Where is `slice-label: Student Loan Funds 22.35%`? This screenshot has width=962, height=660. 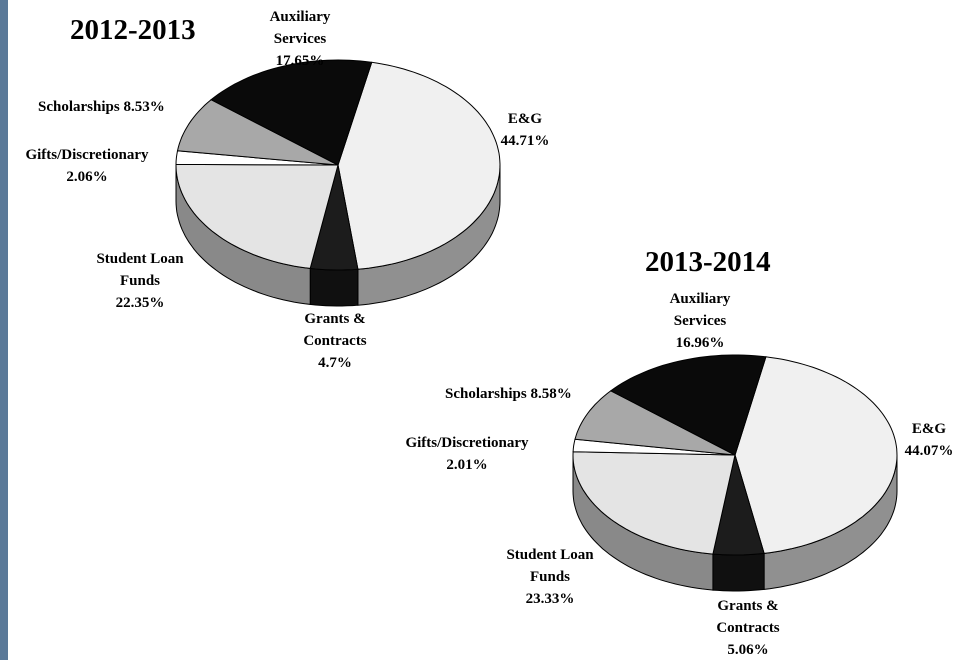
slice-label: Student Loan Funds 22.35% is located at coordinates (140, 281).